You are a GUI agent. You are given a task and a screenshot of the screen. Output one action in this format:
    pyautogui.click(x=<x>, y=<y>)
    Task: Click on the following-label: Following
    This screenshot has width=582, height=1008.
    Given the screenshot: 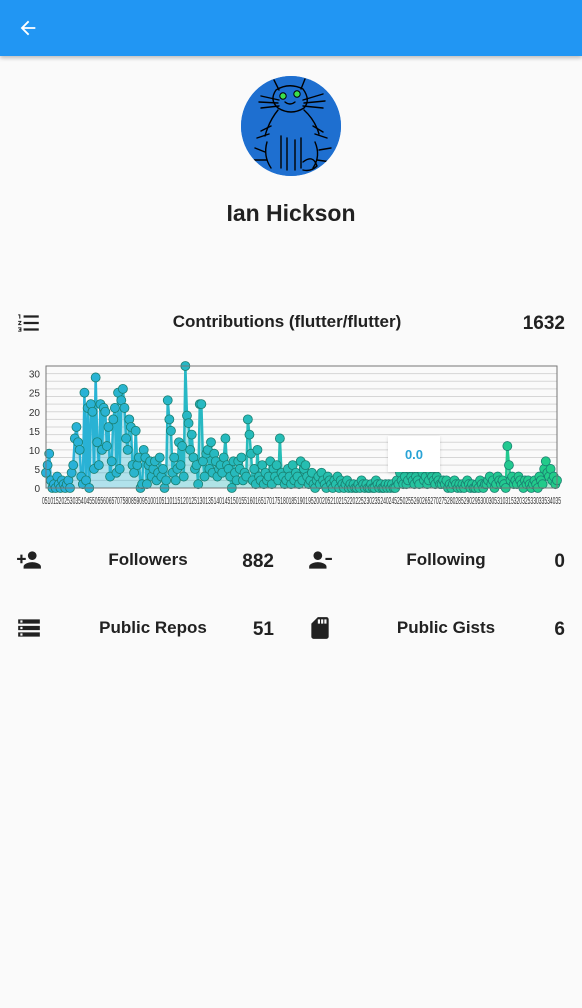 What is the action you would take?
    pyautogui.click(x=446, y=559)
    